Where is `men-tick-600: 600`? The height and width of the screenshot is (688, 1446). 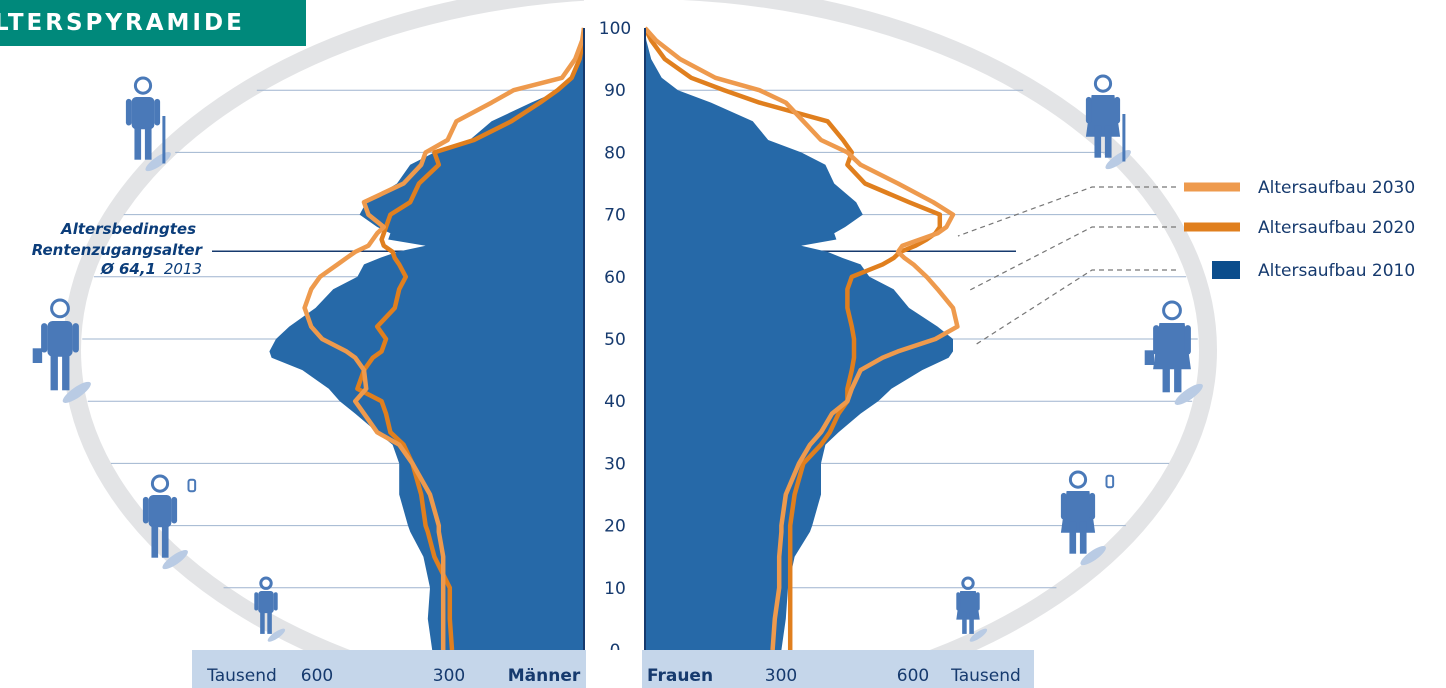
men-tick-600: 600 is located at coordinates (317, 676).